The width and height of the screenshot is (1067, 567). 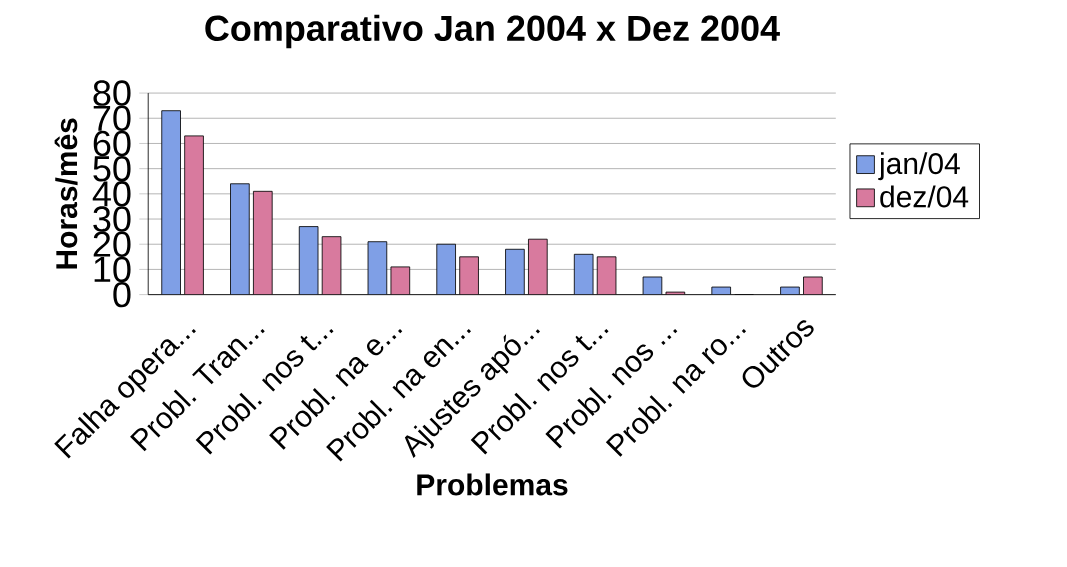 I want to click on legend-label: jan/04, so click(x=919, y=166).